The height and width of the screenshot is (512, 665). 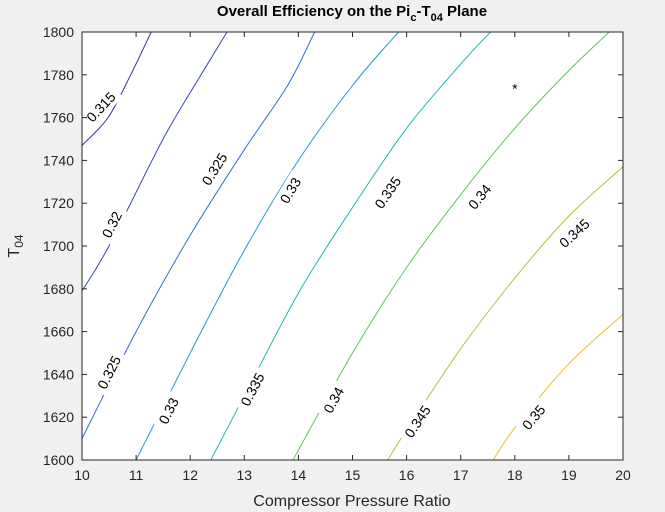 I want to click on x-tick-label: 14, so click(x=299, y=475).